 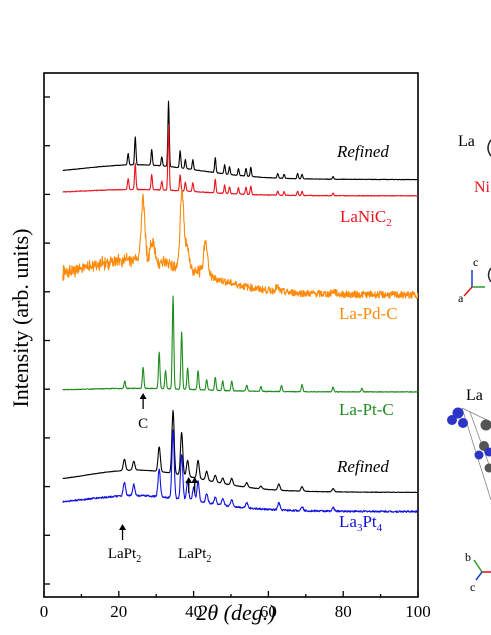 What do you see at coordinates (343, 611) in the screenshot?
I see `x-tick-label: 80` at bounding box center [343, 611].